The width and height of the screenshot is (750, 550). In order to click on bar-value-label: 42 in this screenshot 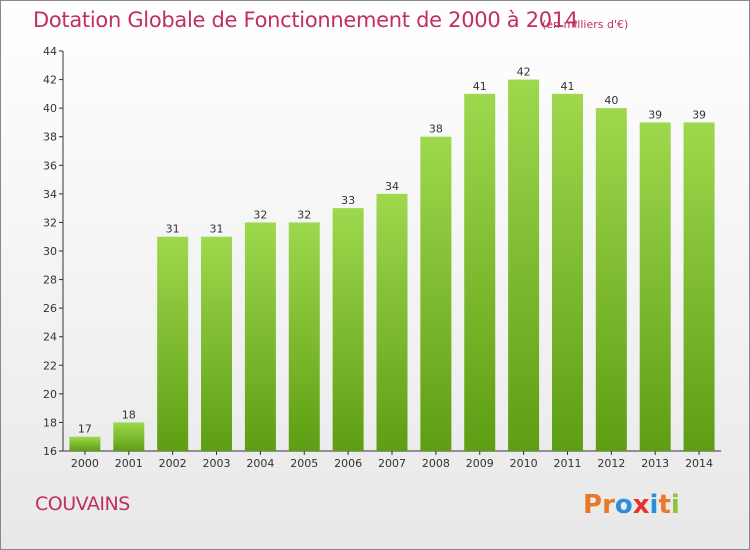, I will do `click(524, 72)`.